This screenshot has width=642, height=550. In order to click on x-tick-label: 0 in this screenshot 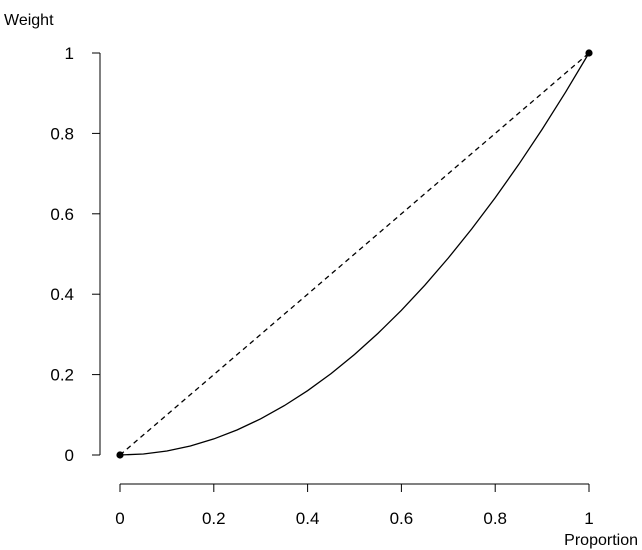, I will do `click(119, 518)`.